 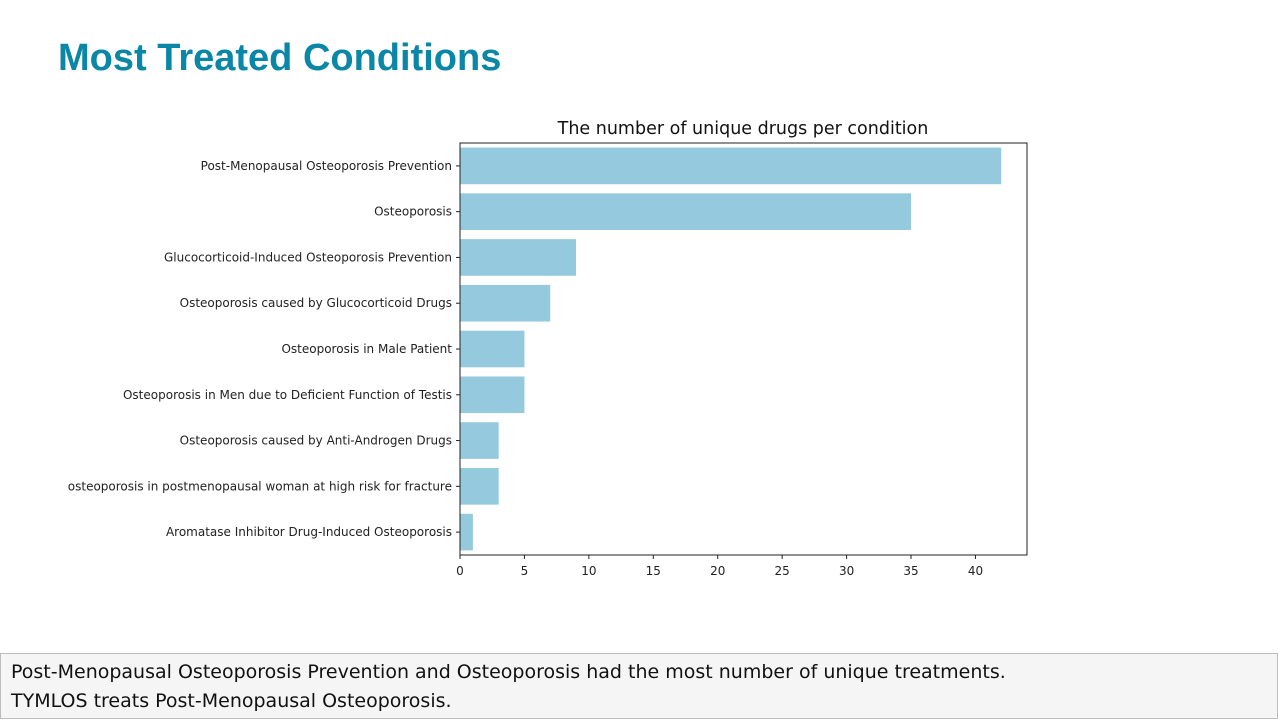 I want to click on slide-title: Most Treated Conditions, so click(x=280, y=58).